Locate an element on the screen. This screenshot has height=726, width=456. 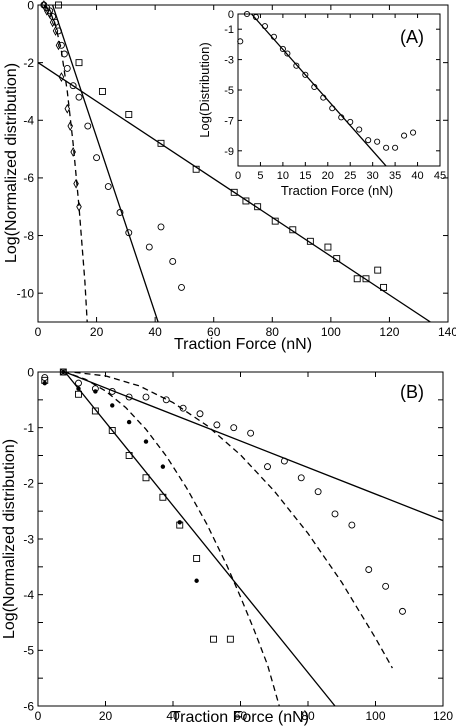
inset-y-tick-label: -3 is located at coordinates (229, 61).